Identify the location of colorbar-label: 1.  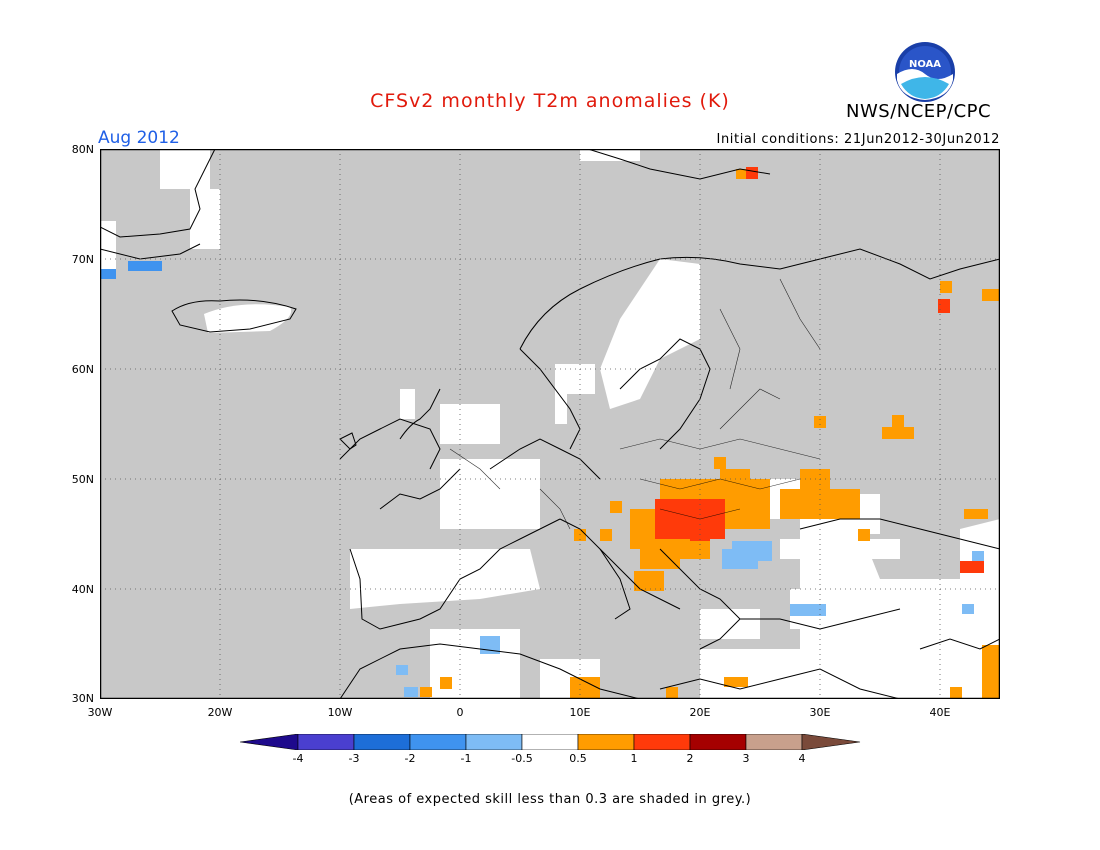
(634, 758).